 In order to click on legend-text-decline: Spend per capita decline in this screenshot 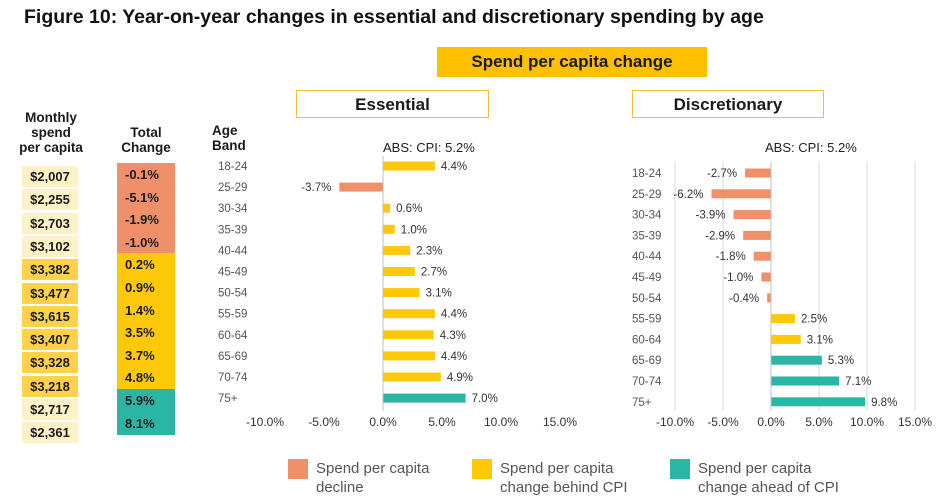, I will do `click(372, 478)`.